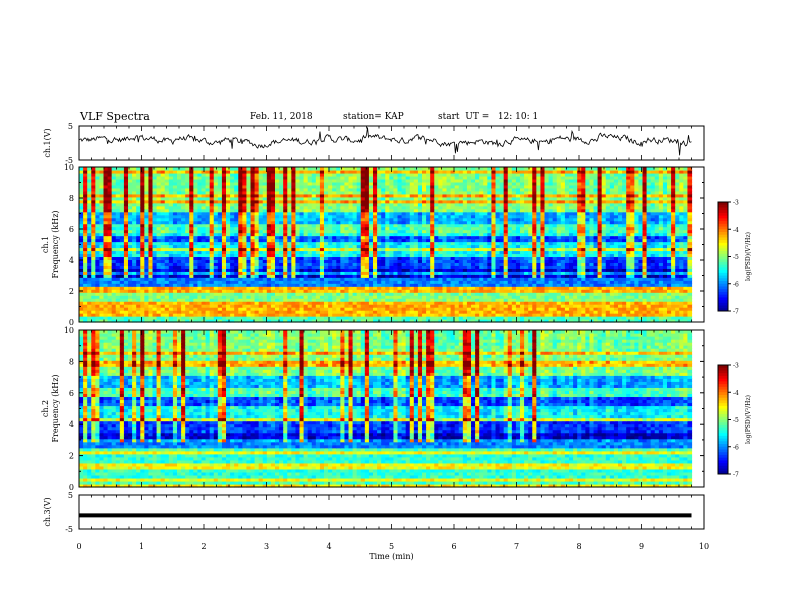 This screenshot has width=792, height=612. What do you see at coordinates (115, 116) in the screenshot?
I see `chart-title: VLF Spectra` at bounding box center [115, 116].